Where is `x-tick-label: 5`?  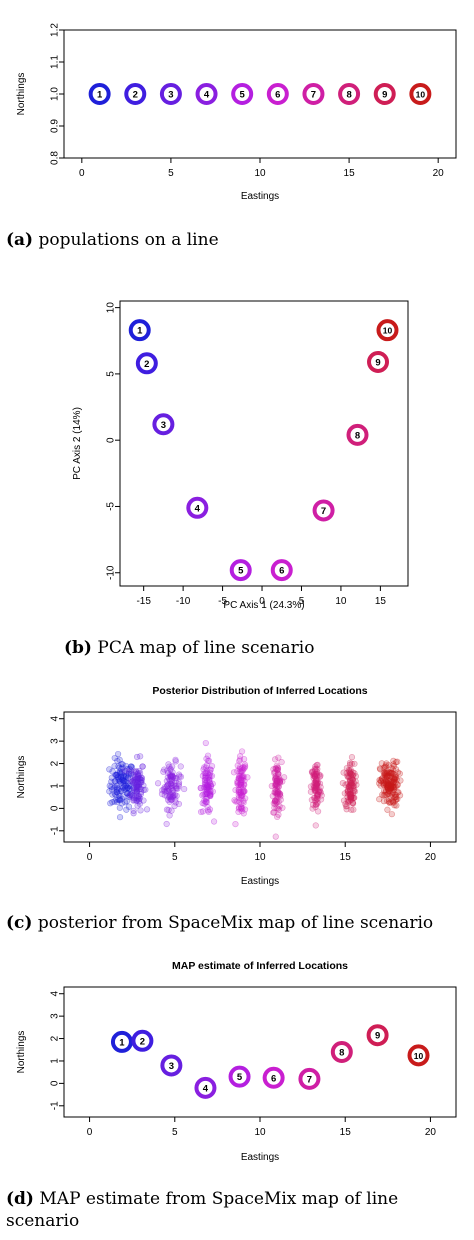
x-tick-label: 5 is located at coordinates (175, 1132).